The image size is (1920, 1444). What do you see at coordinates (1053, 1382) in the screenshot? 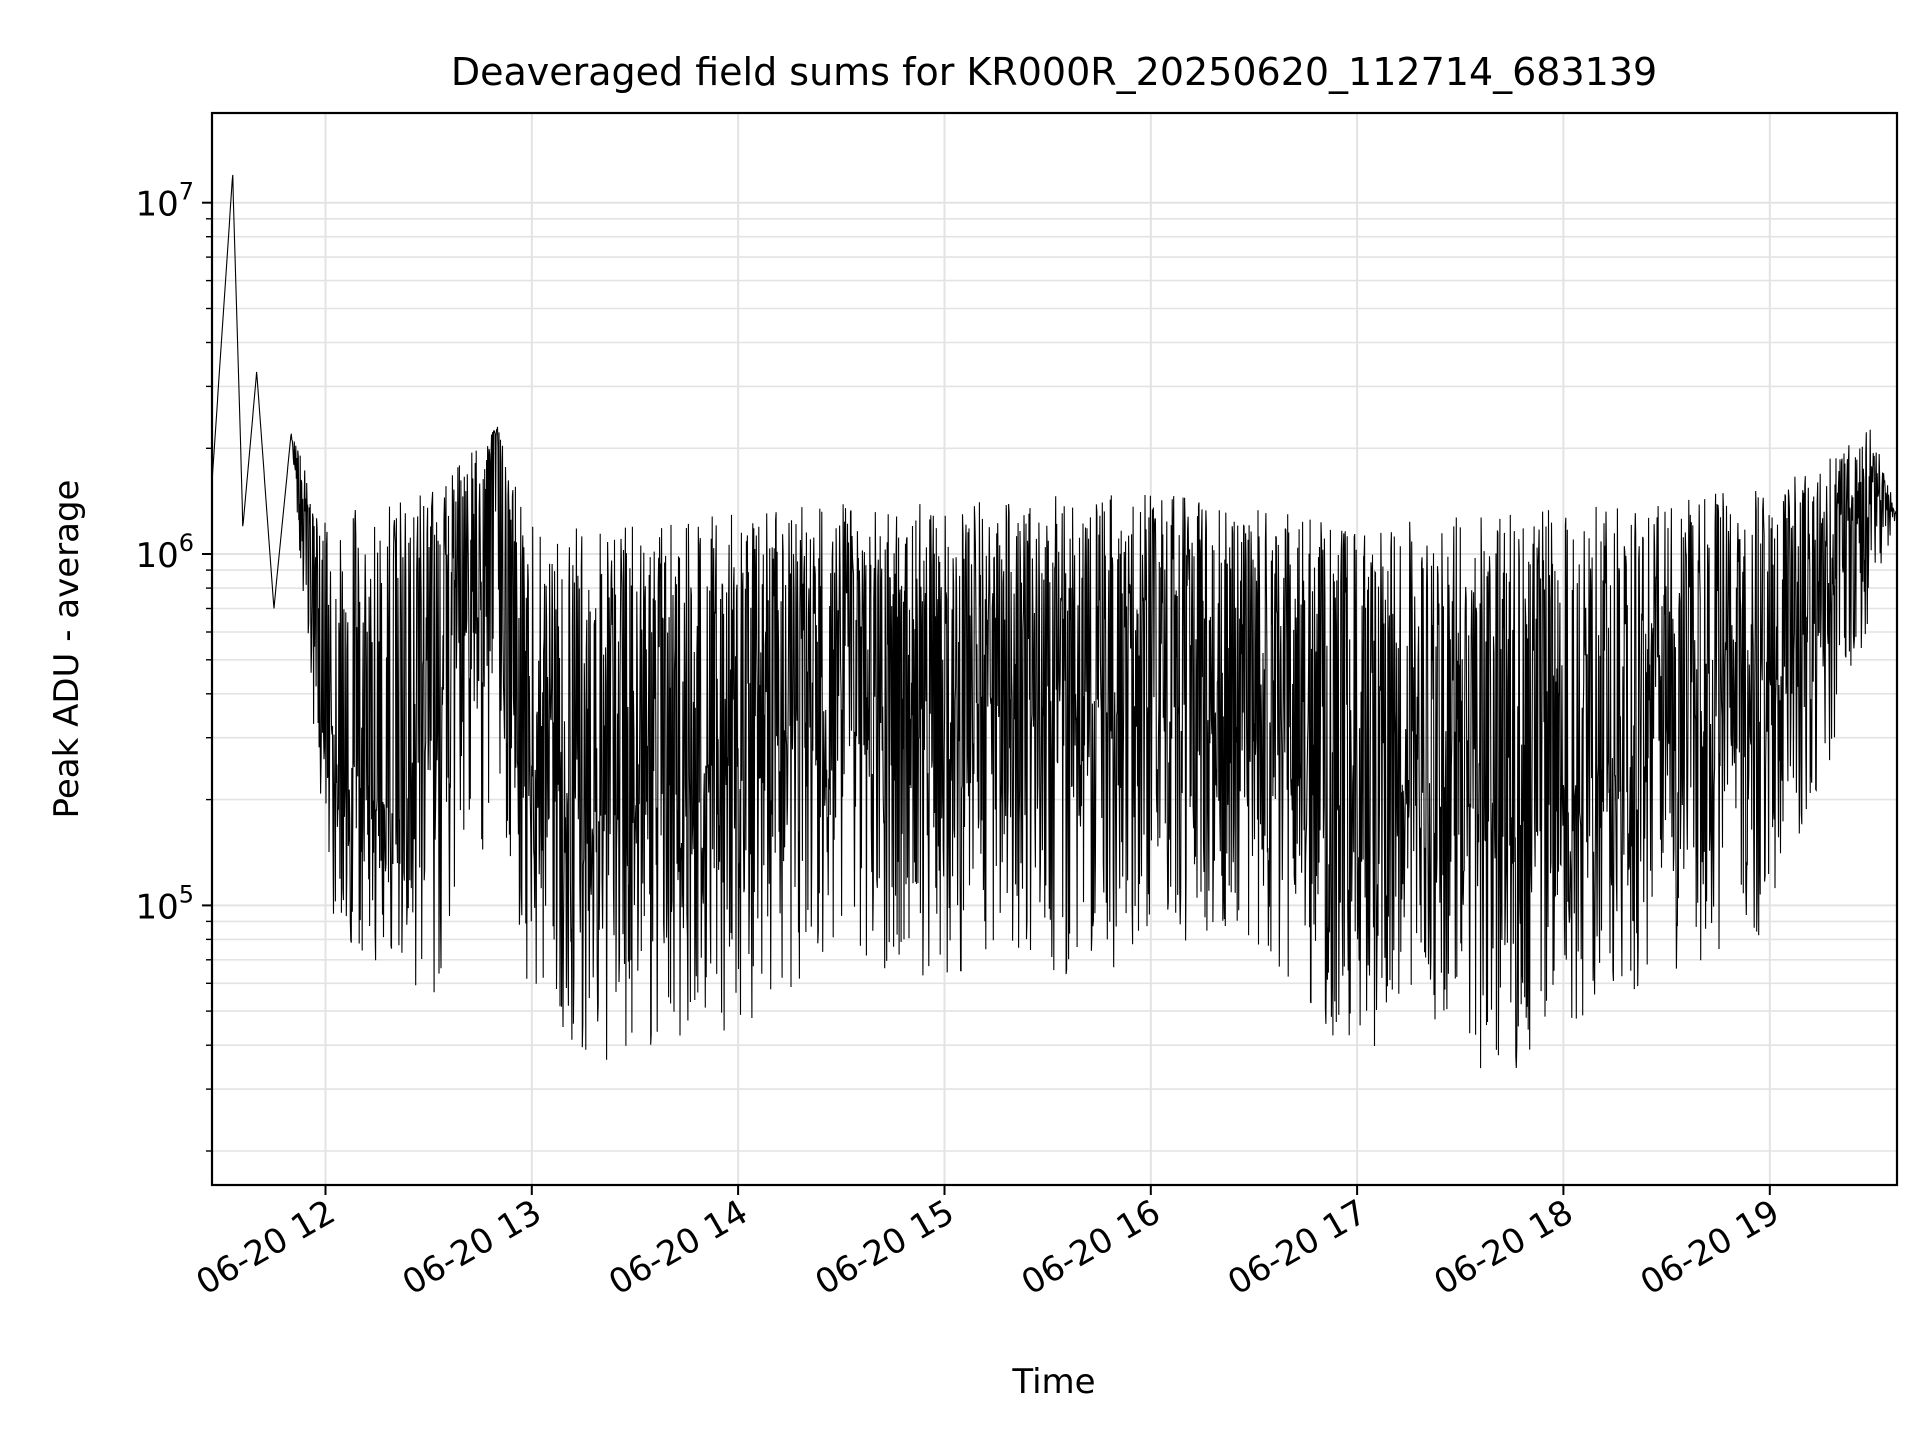
I see `x-axis-label: Time` at bounding box center [1053, 1382].